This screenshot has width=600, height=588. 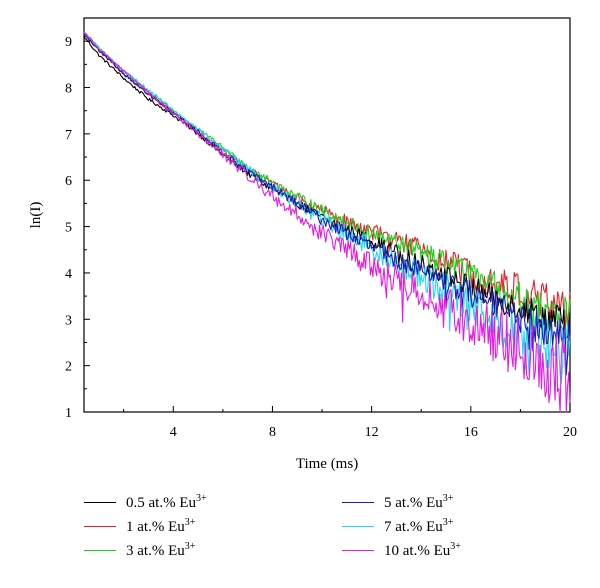 I want to click on y-tick-label-3: 4, so click(x=68, y=274).